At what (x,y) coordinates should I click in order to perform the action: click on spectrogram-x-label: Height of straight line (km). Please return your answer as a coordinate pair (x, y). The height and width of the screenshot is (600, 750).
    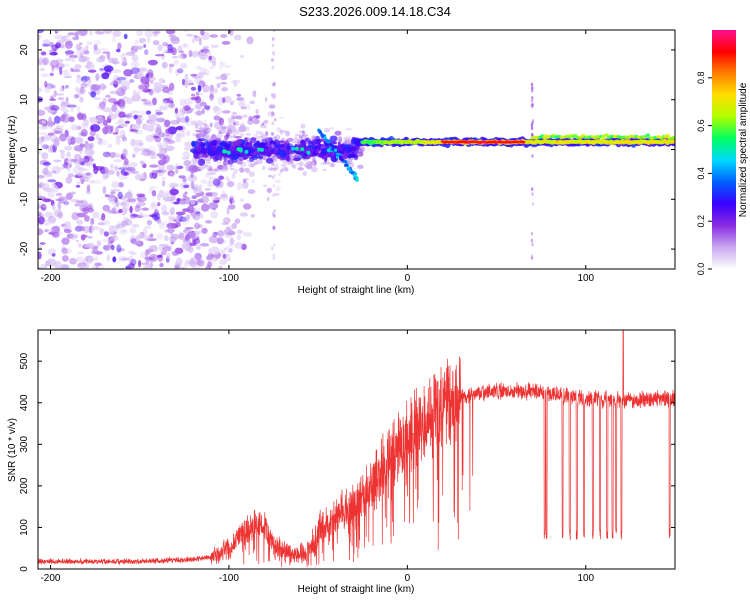
    Looking at the image, I should click on (356, 290).